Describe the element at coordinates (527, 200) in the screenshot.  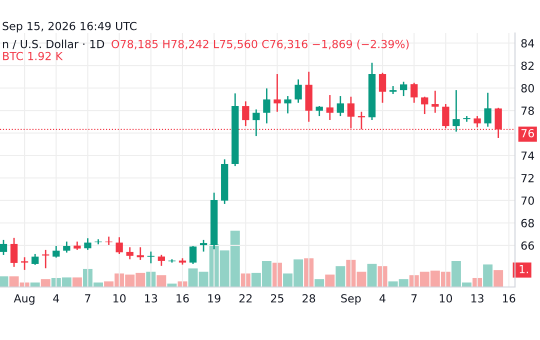
I see `y-tick-label: 70` at that location.